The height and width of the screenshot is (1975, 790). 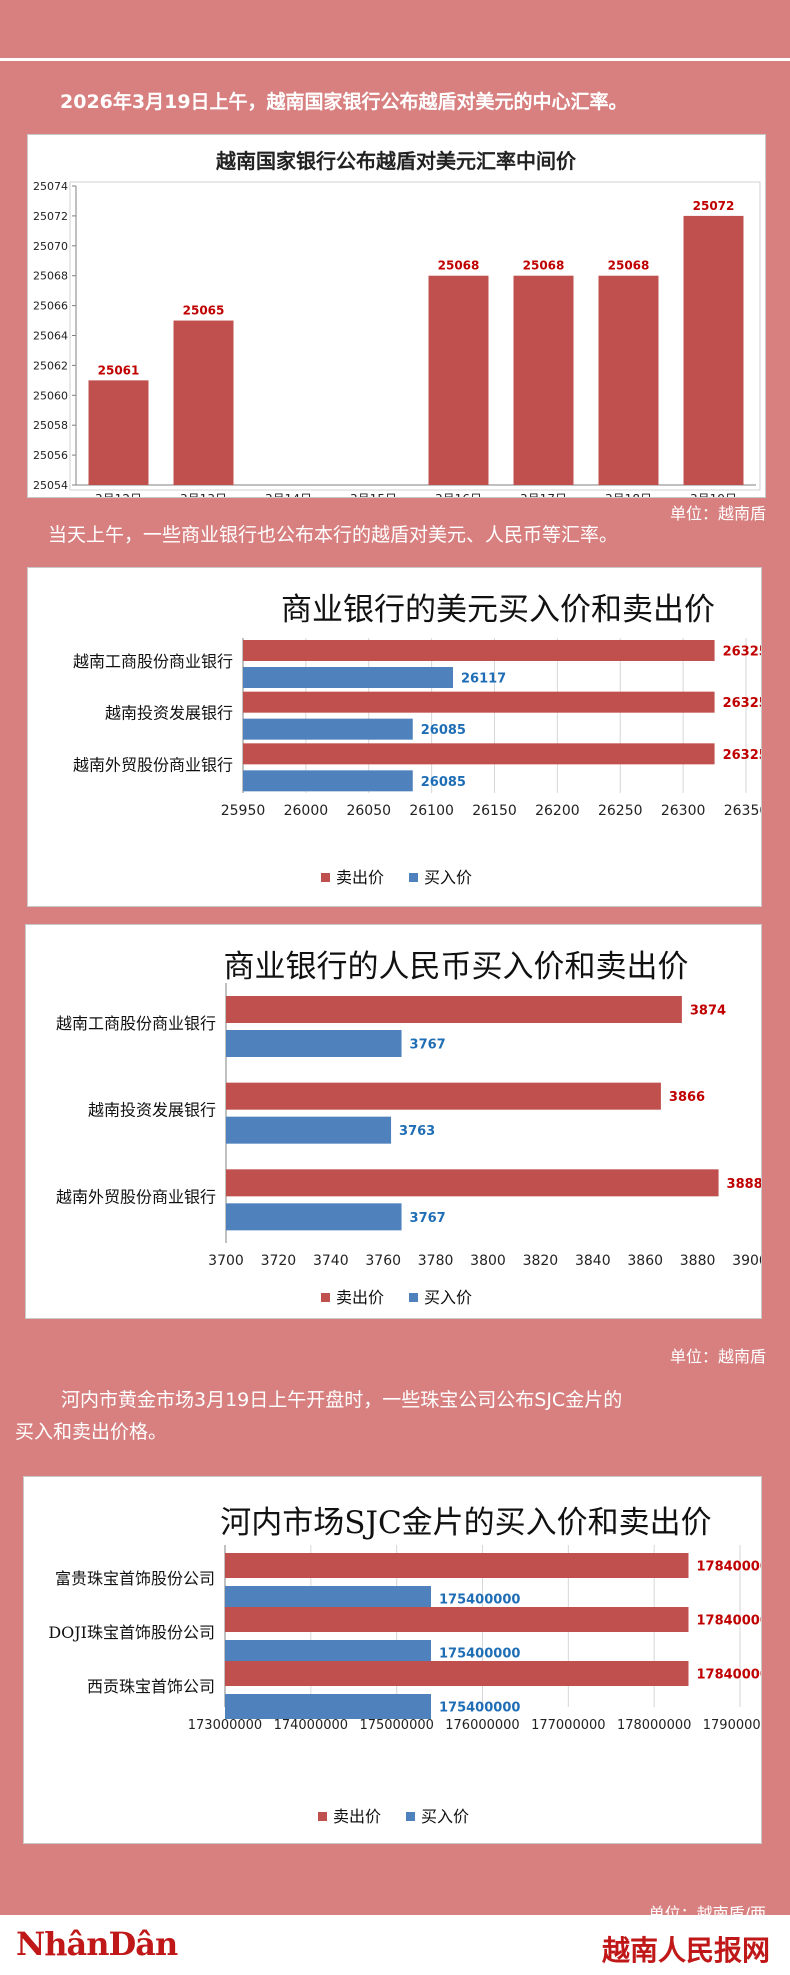 I want to click on x-tick-label: 3月16日, so click(x=458, y=494).